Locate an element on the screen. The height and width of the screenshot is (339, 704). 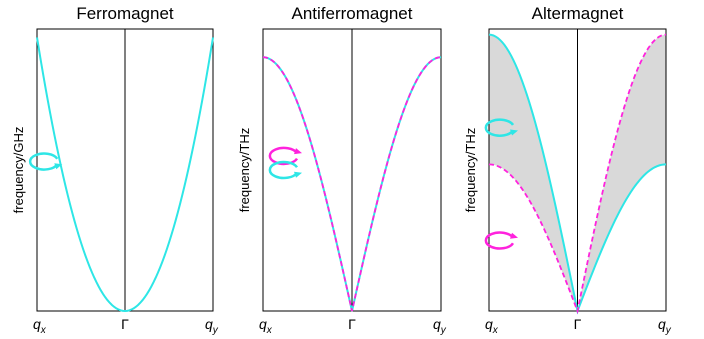
precession-magenta-icon is located at coordinates (501, 240).